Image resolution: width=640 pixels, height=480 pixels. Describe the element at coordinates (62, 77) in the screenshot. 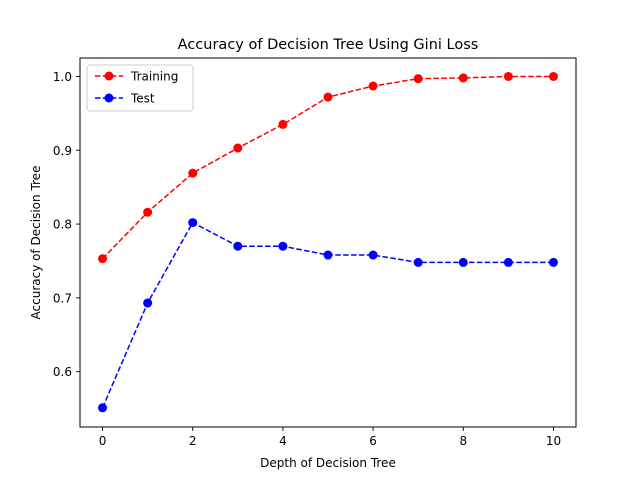

I see `y-tick-label: 1.0` at that location.